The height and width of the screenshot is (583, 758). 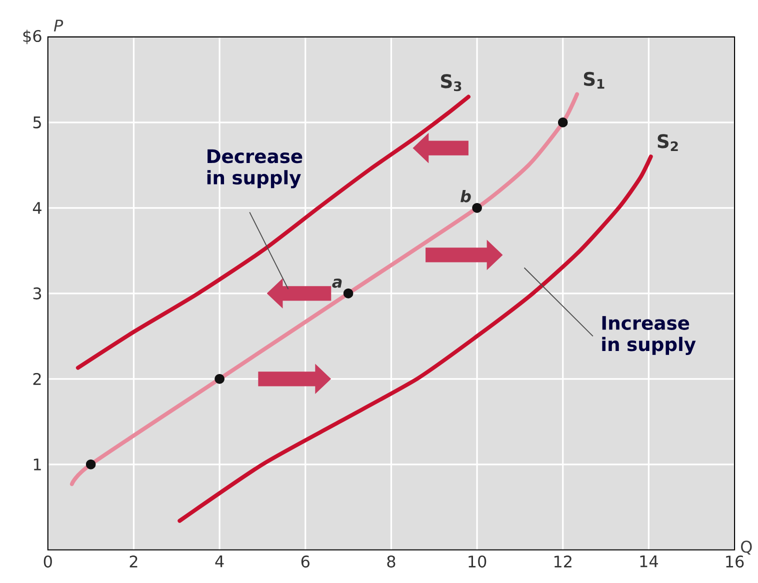 What do you see at coordinates (305, 562) in the screenshot?
I see `x-tick-label: 6` at bounding box center [305, 562].